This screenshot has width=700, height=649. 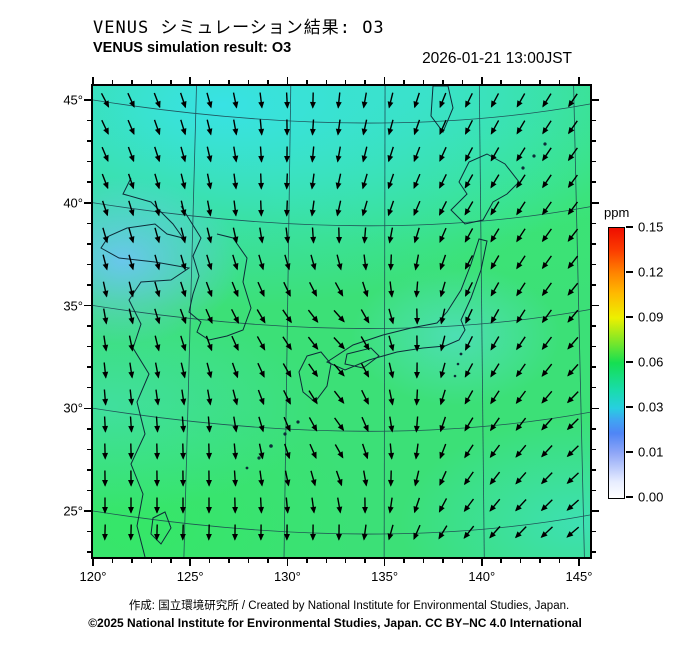 What do you see at coordinates (482, 576) in the screenshot?
I see `x-axis-label: 140°` at bounding box center [482, 576].